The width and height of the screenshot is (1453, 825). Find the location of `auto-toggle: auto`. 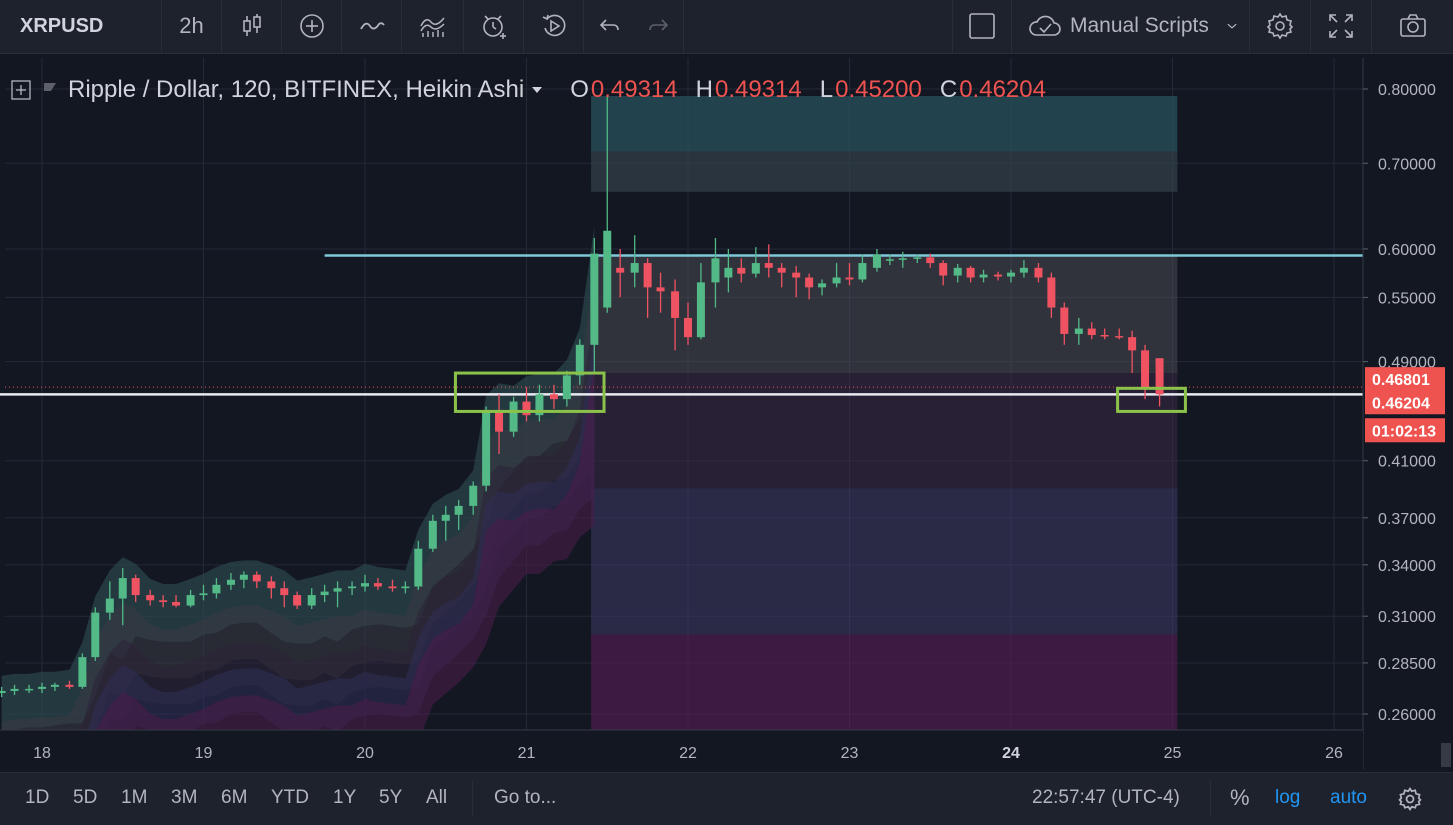

auto-toggle: auto is located at coordinates (1348, 797).